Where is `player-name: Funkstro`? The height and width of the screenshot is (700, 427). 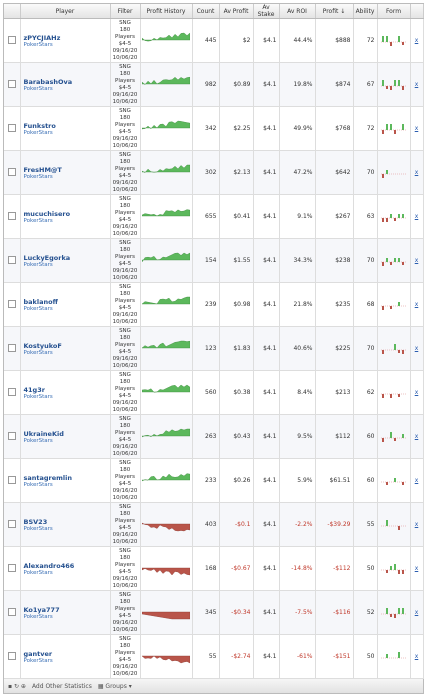
player-name: Funkstro is located at coordinates (39, 125).